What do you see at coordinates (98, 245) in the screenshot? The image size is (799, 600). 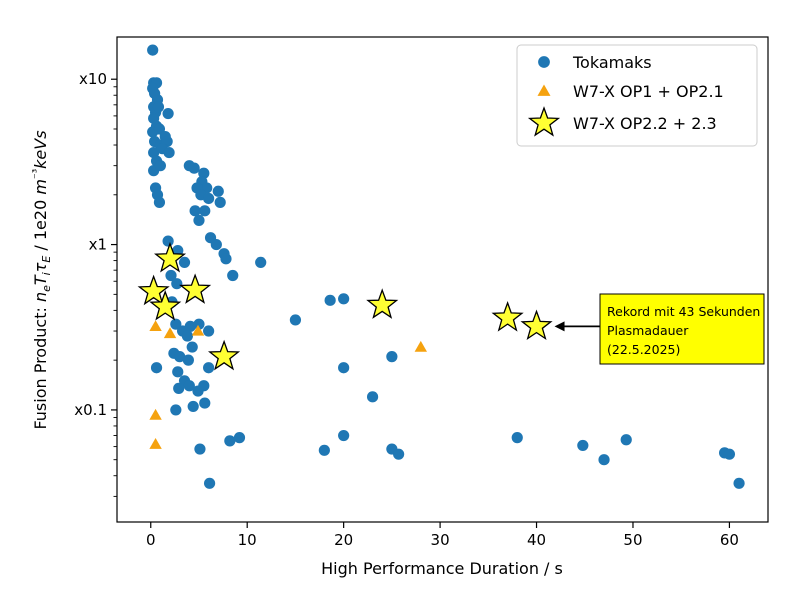 I see `y-tick-label: x1` at bounding box center [98, 245].